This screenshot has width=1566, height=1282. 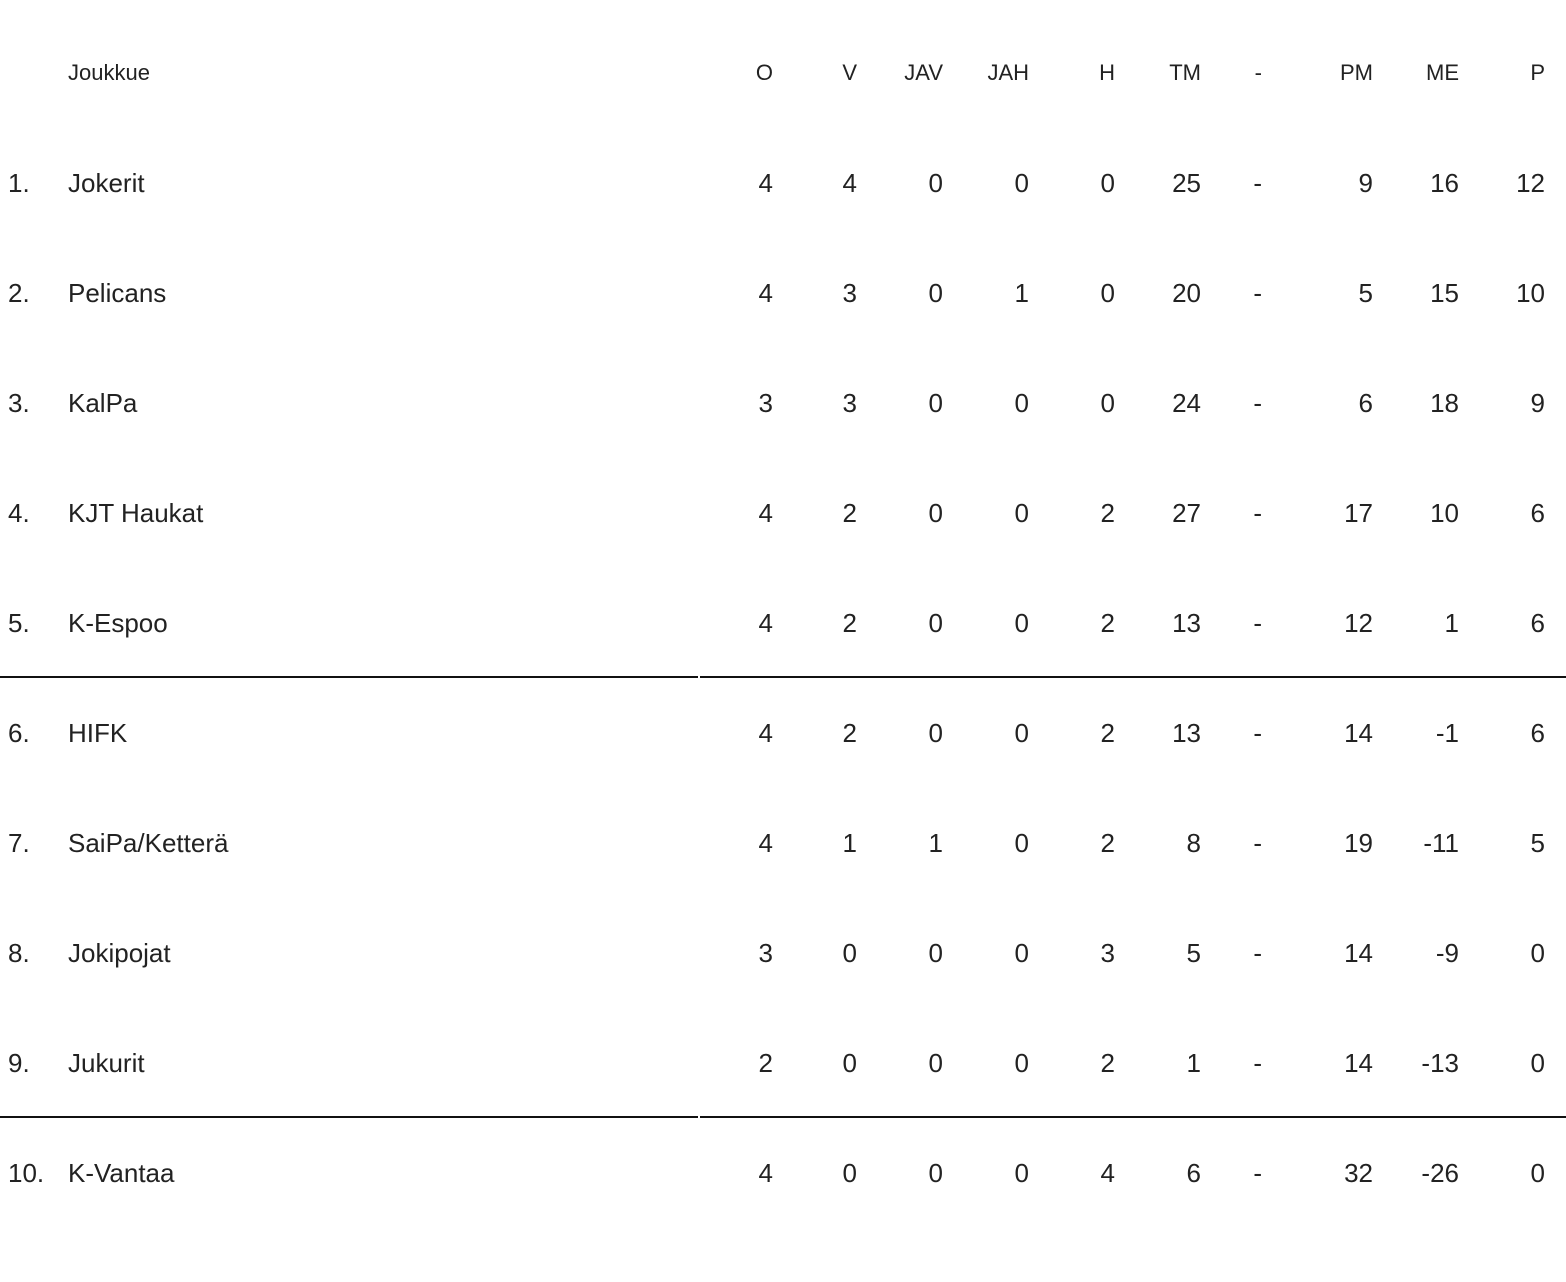 I want to click on tm-cell: 20, so click(x=1186, y=293).